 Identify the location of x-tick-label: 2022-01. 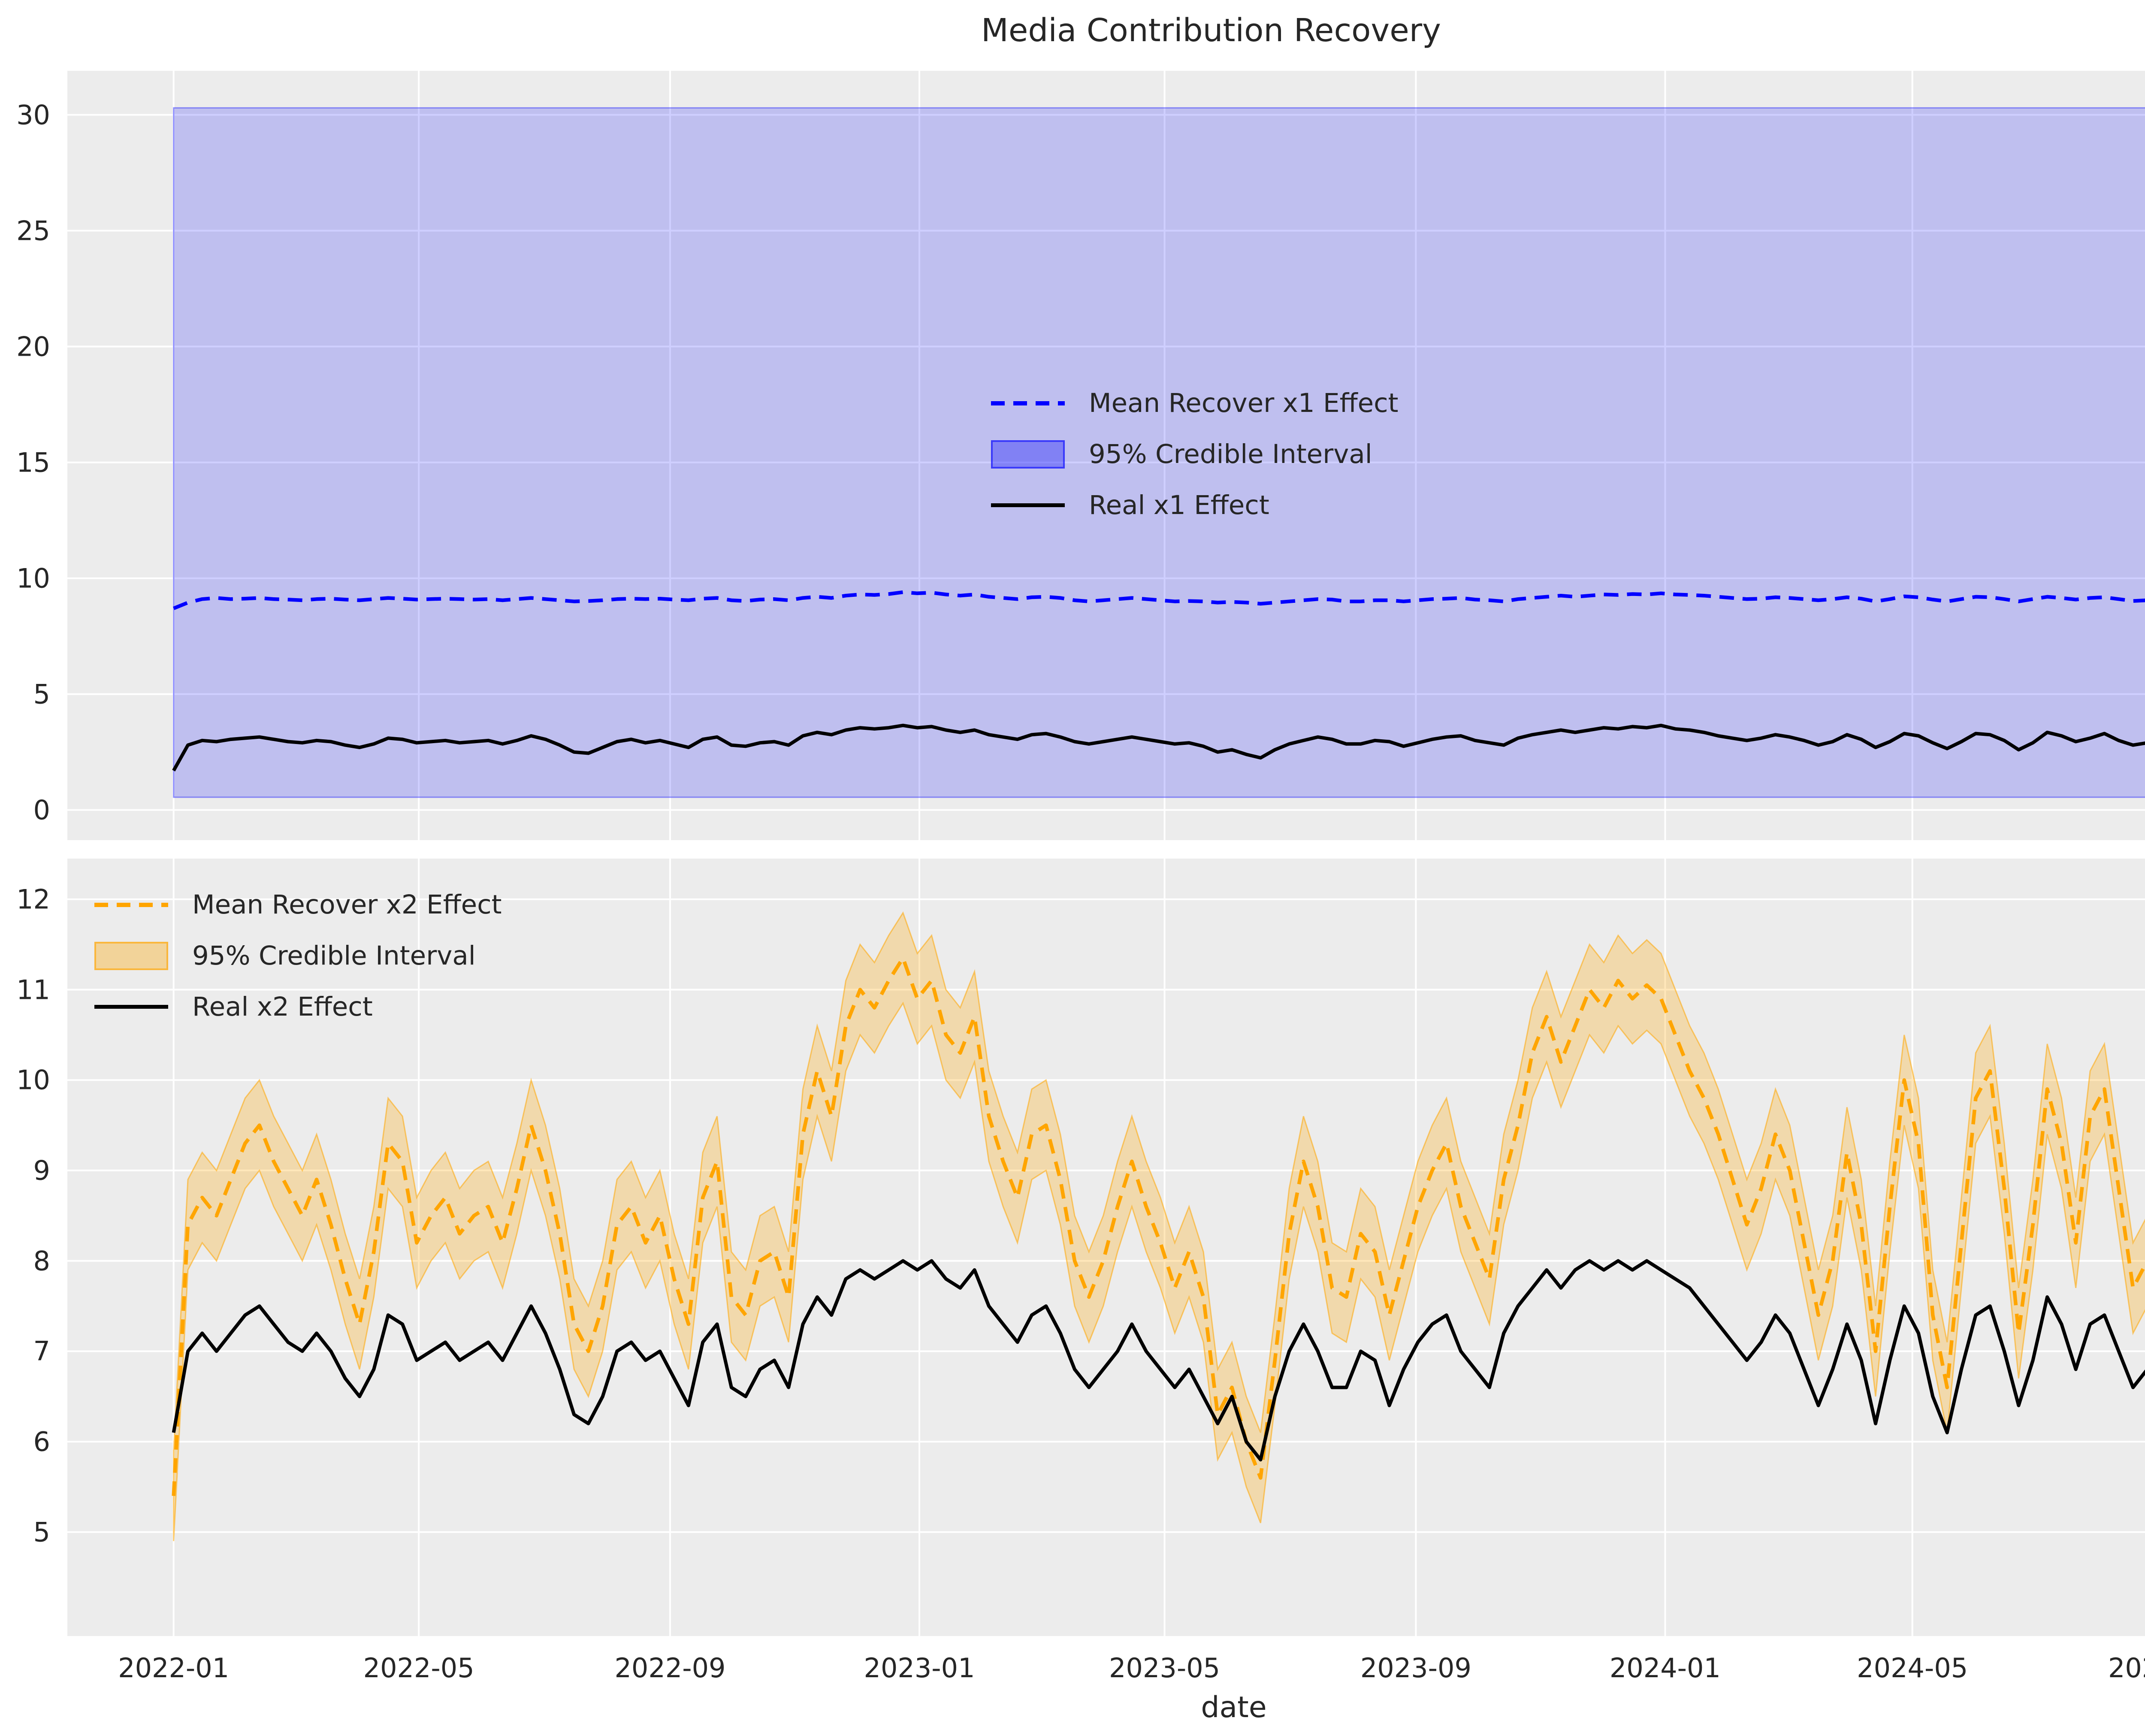
(174, 1668).